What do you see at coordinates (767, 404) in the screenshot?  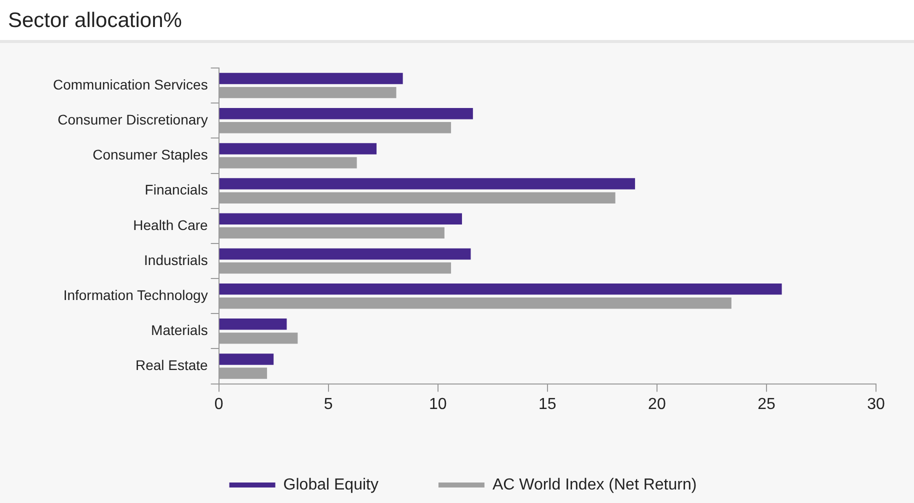 I see `x-tick-label: 25` at bounding box center [767, 404].